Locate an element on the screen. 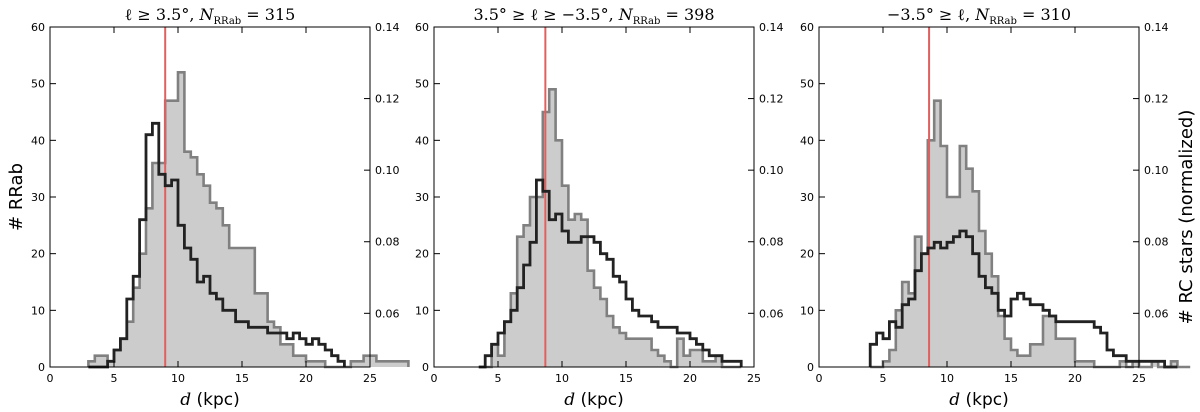 This screenshot has width=1200, height=412. rc-histogram-fill is located at coordinates (610, 228).